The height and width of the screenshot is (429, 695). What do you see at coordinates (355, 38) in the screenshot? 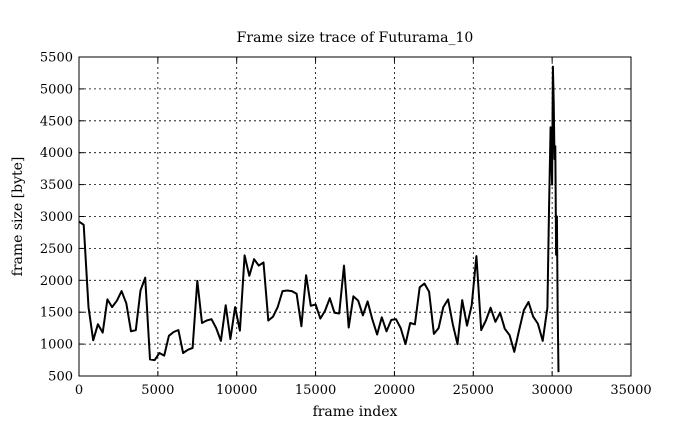
I see `chart-title: Frame size trace of Futurama_10` at bounding box center [355, 38].